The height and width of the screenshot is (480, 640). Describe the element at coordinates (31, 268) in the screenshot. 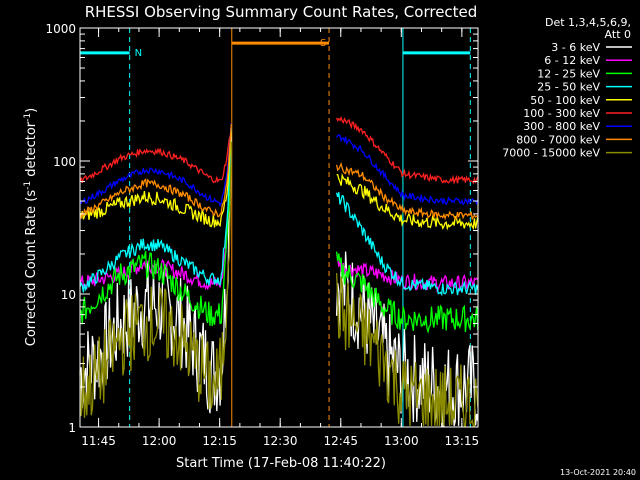

I see `y-axis-label-part1: Corrected Count Rate (s` at that location.